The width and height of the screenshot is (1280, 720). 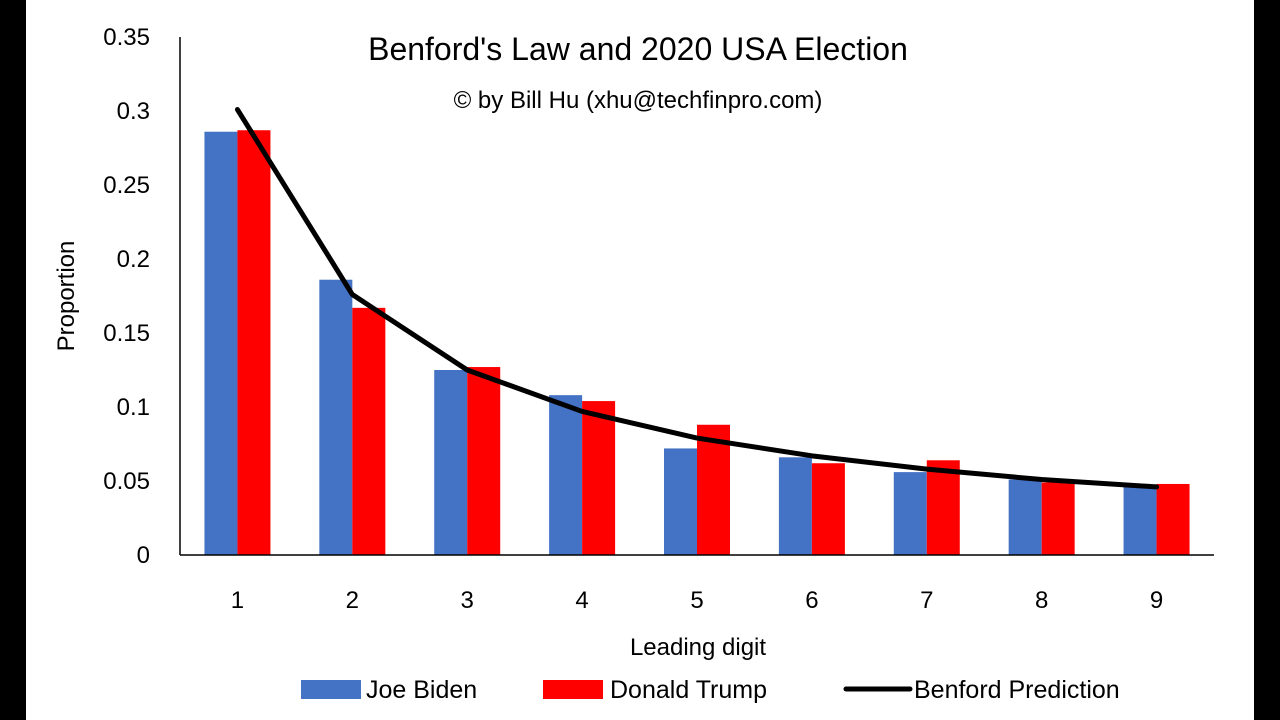 What do you see at coordinates (126, 185) in the screenshot?
I see `y-tick-label: 0.25` at bounding box center [126, 185].